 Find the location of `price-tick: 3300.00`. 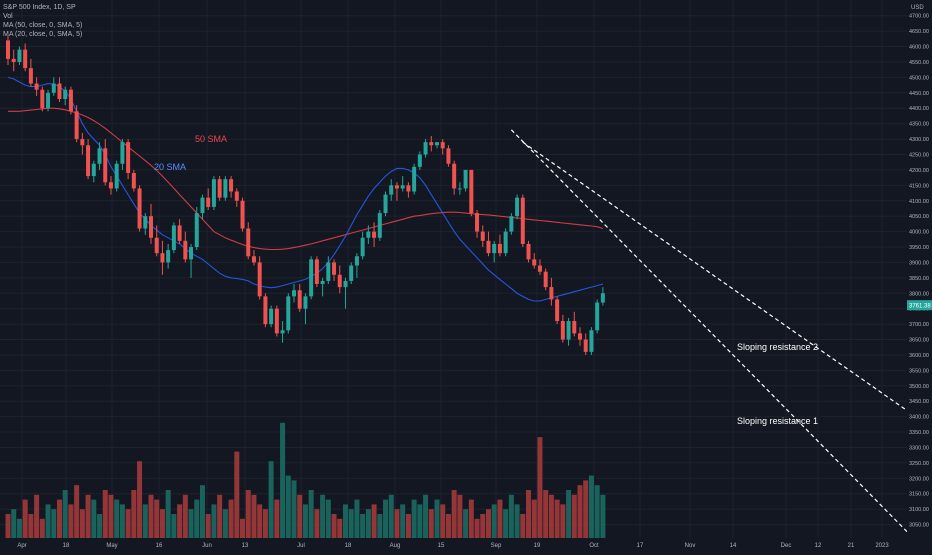

price-tick: 3300.00 is located at coordinates (919, 448).